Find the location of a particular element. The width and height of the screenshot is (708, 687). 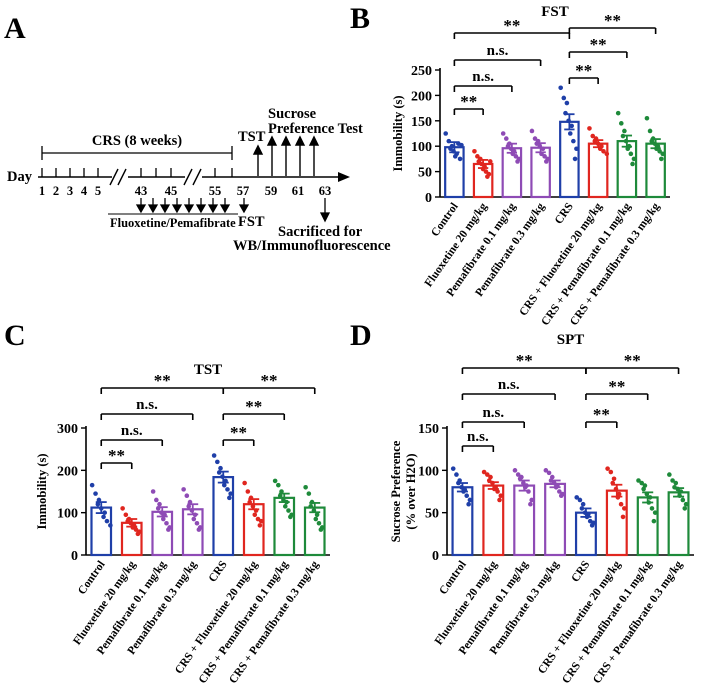

day-2: 2 is located at coordinates (56, 191).